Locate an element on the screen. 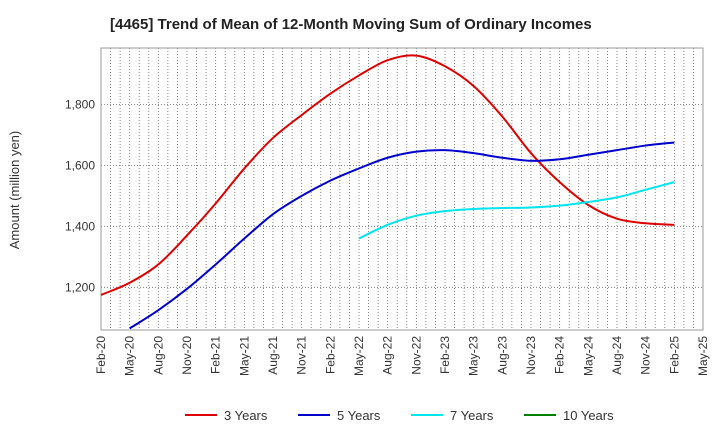 This screenshot has width=720, height=440. legend-label-5-years: 5 Years is located at coordinates (359, 415).